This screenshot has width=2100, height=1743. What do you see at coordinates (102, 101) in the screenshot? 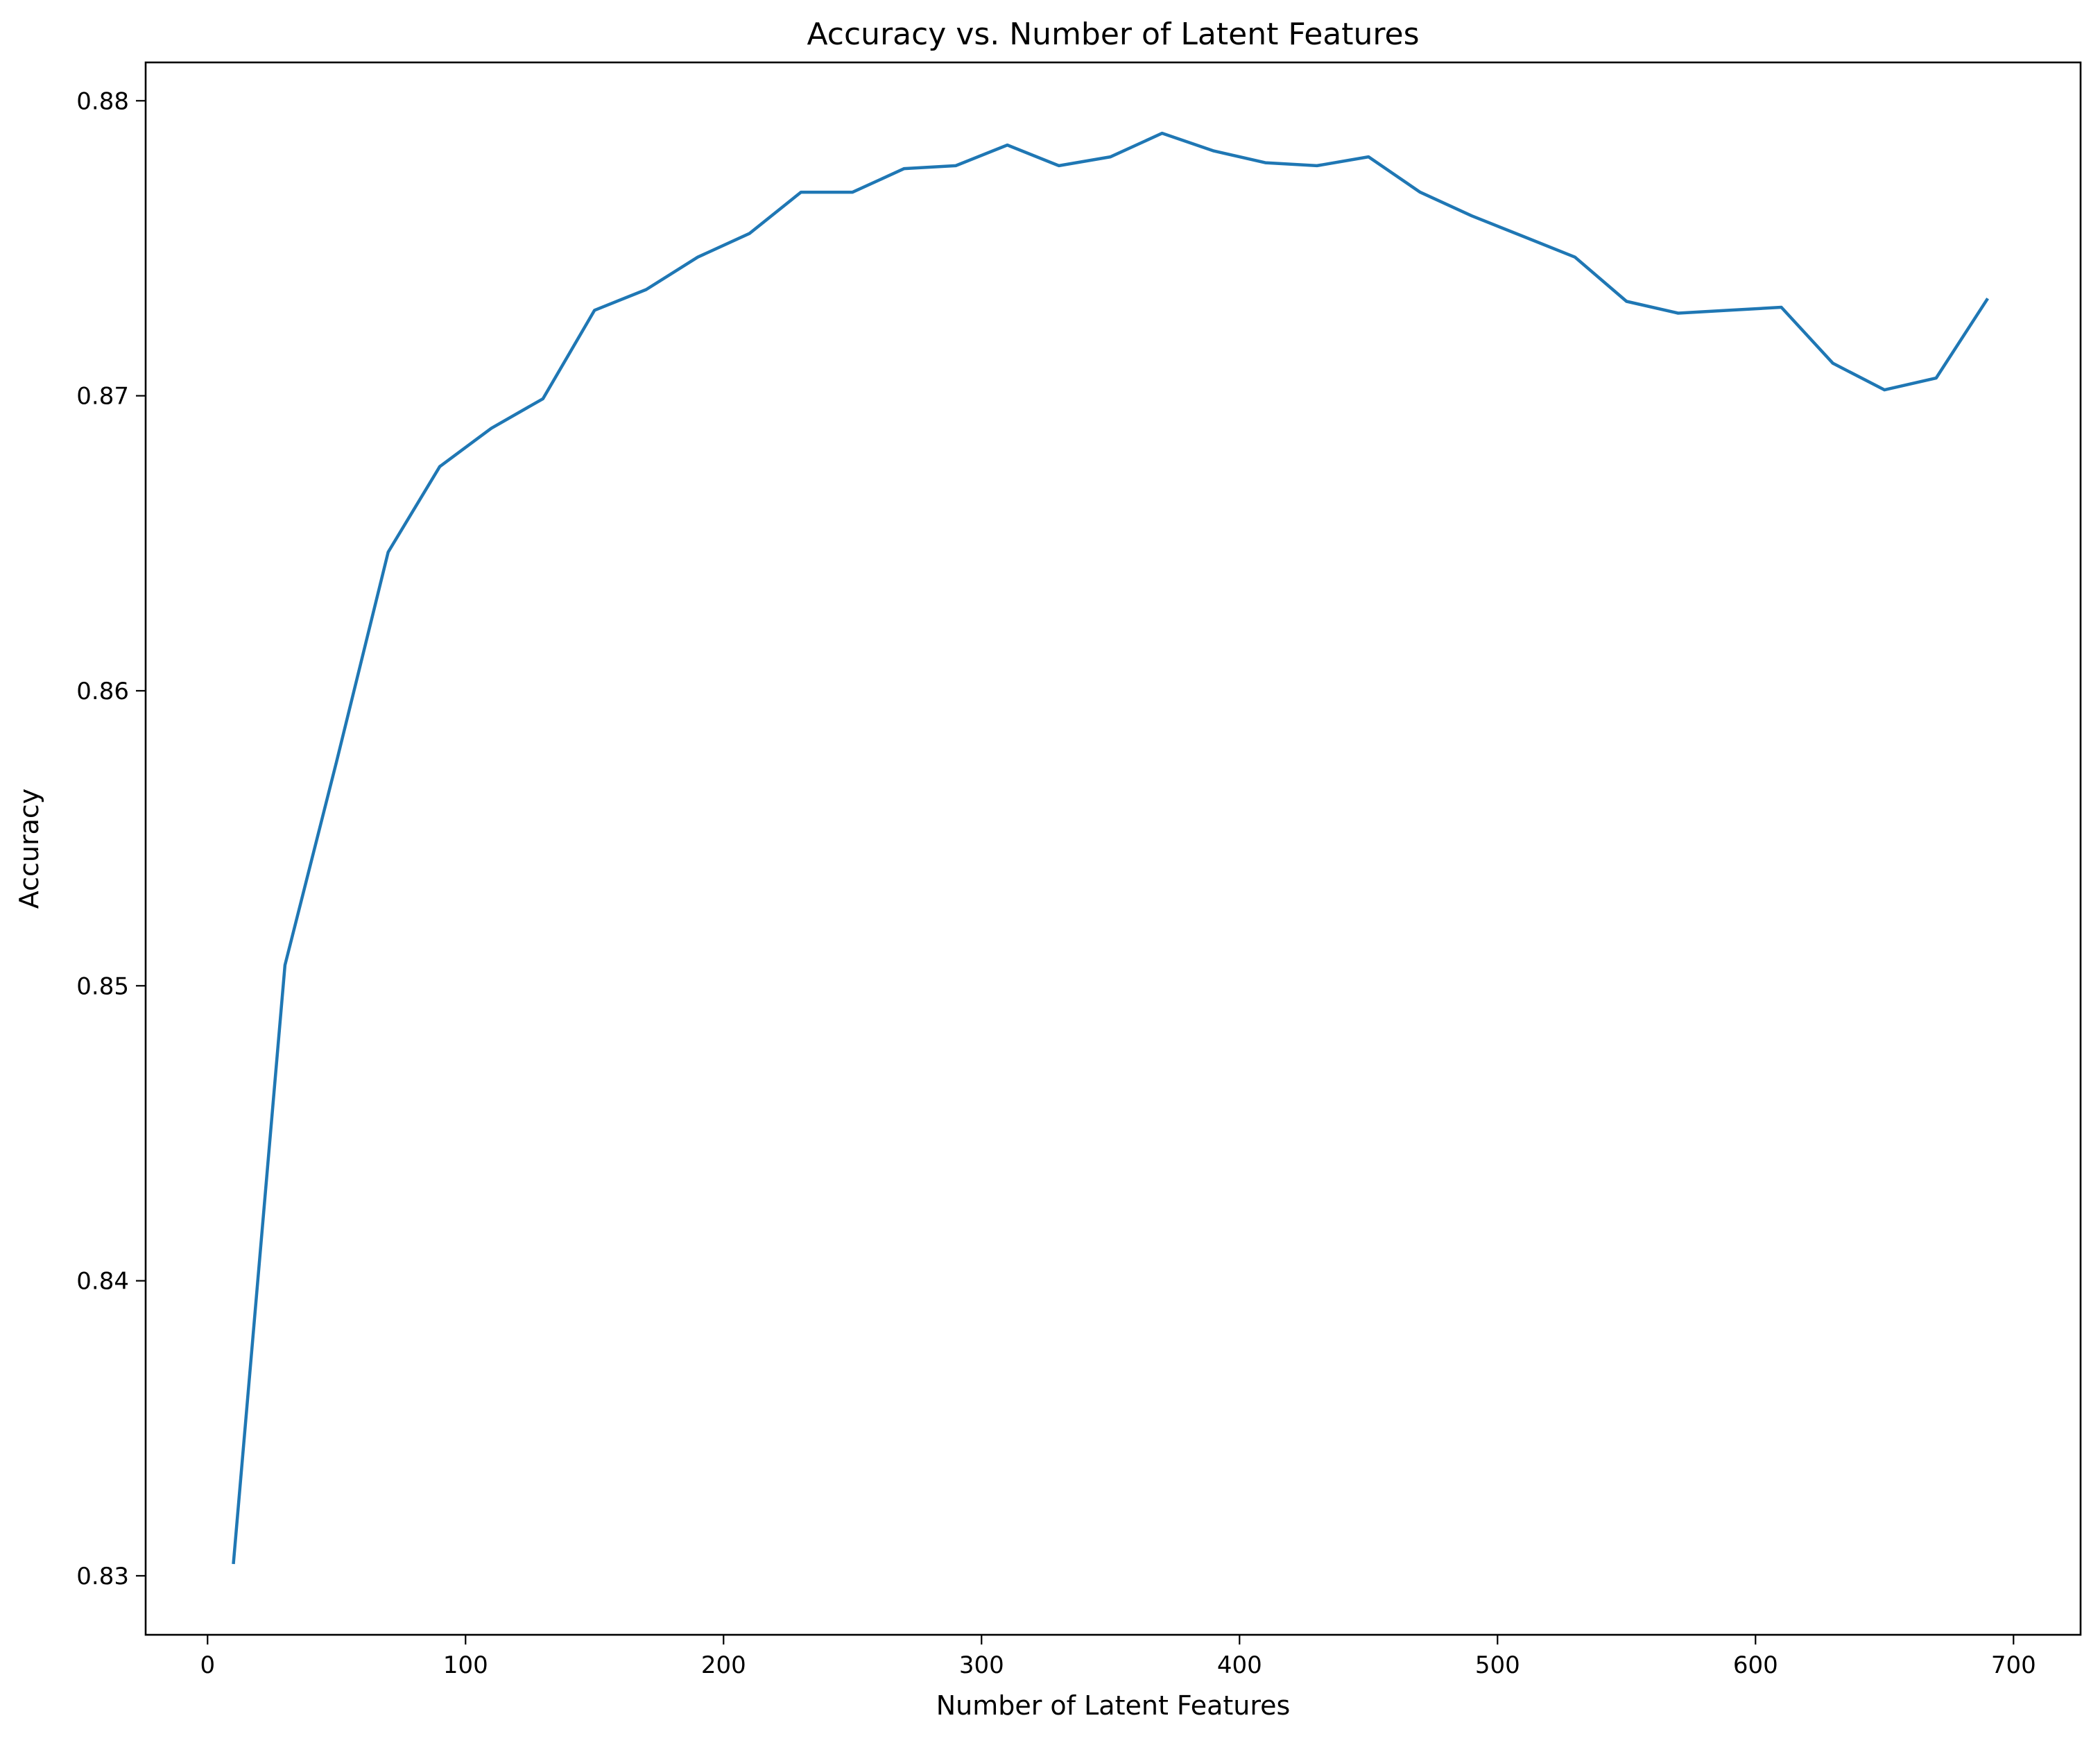
I see `y-tick-label: 0.88` at bounding box center [102, 101].